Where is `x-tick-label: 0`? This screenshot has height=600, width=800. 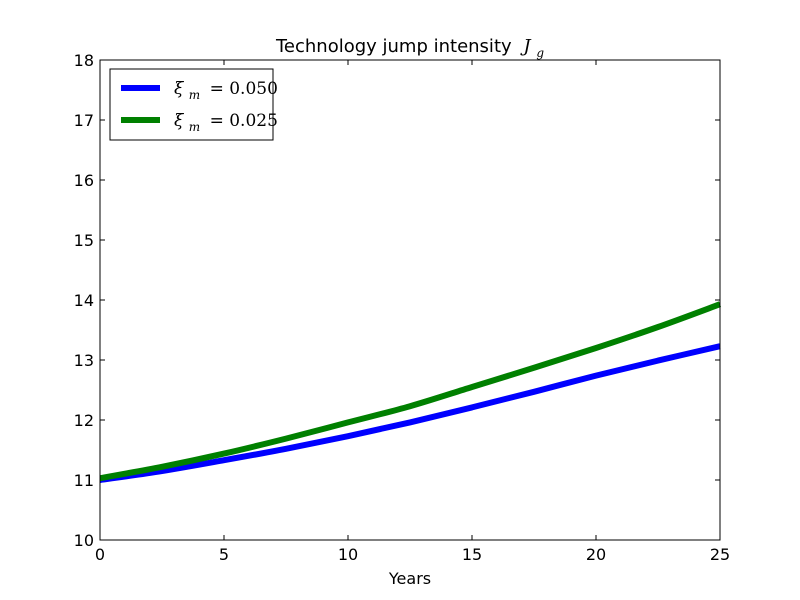
x-tick-label: 0 is located at coordinates (100, 554).